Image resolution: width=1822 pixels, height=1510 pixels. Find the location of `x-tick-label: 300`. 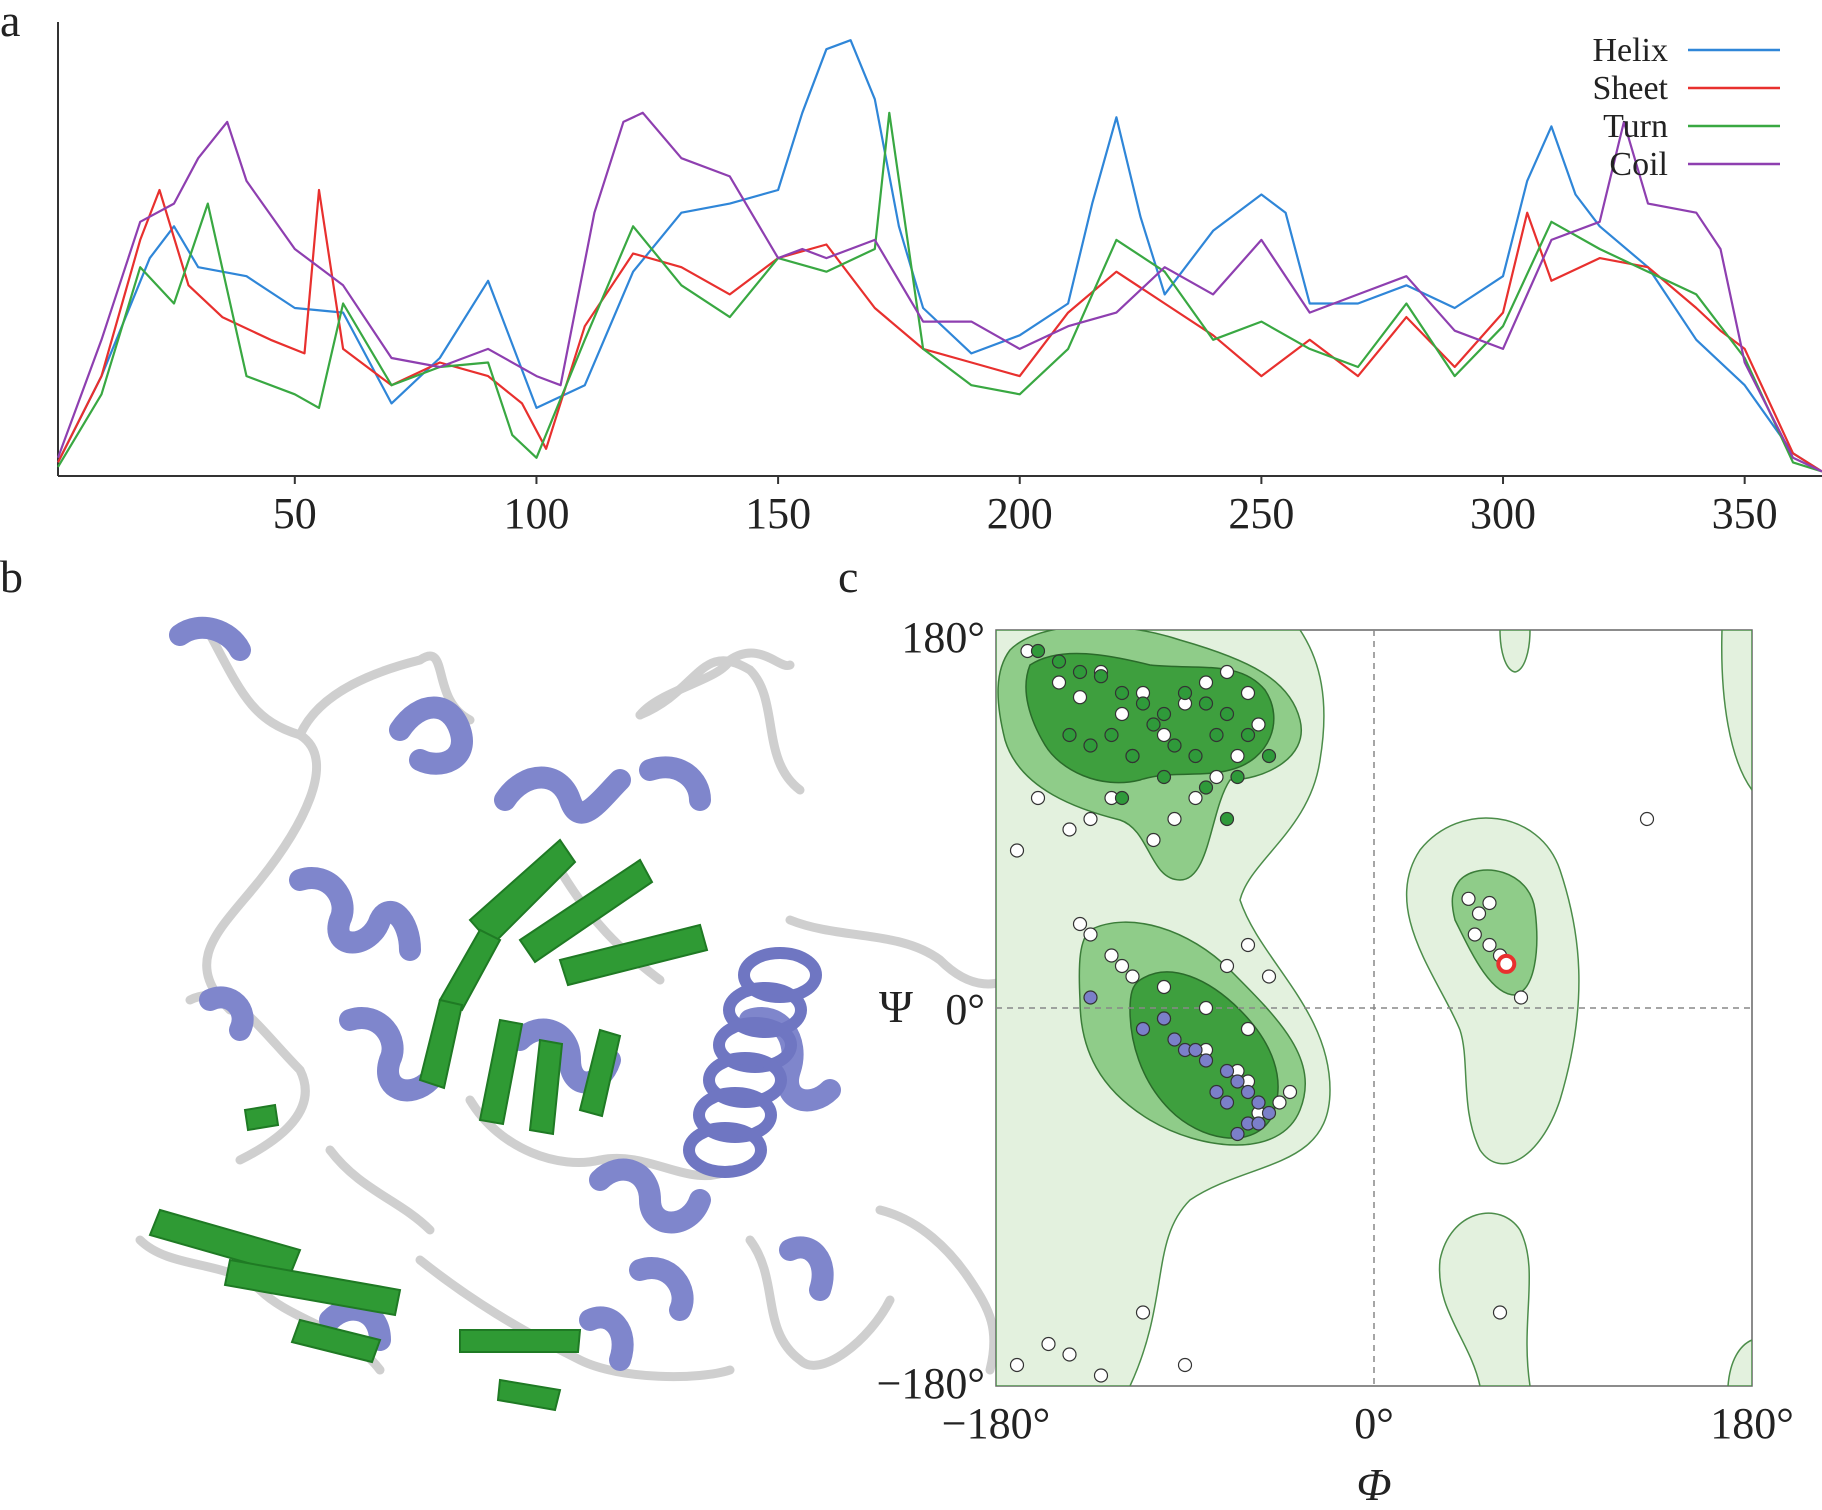

x-tick-label: 300 is located at coordinates (1503, 513).